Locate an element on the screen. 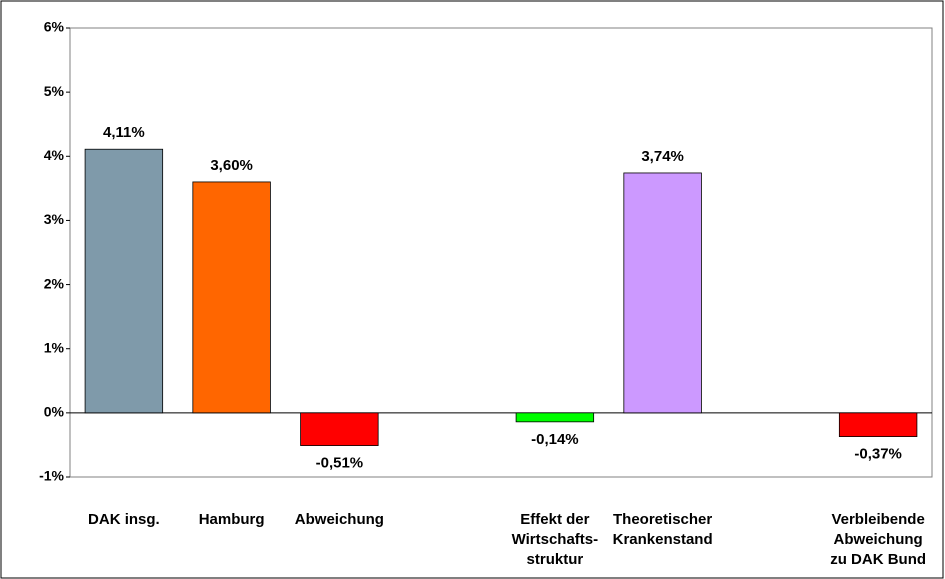 The height and width of the screenshot is (579, 945). y-tick-label: 0% is located at coordinates (54, 412).